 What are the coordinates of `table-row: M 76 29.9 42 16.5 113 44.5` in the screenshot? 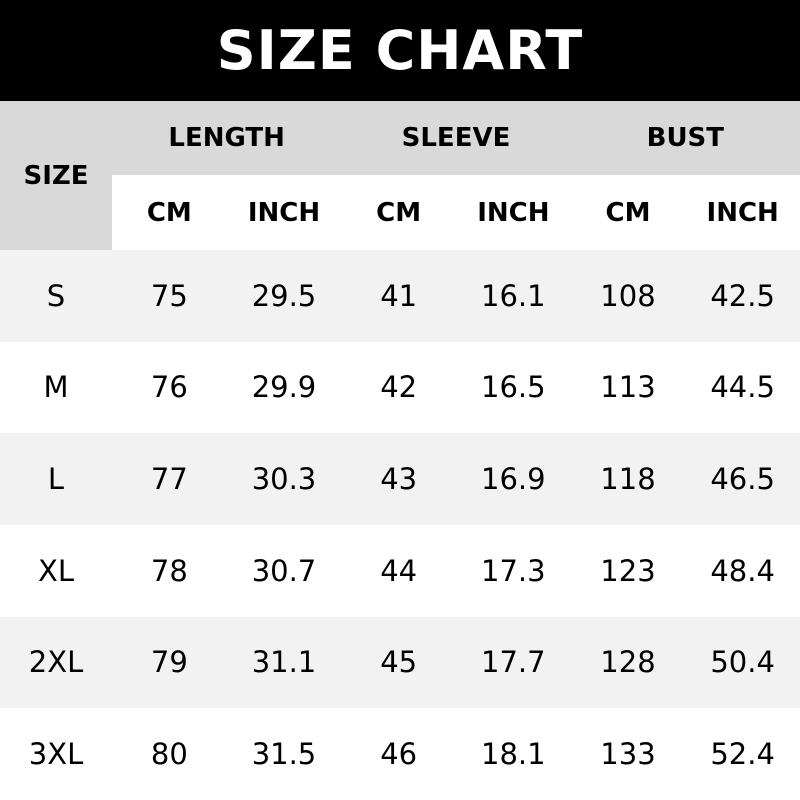 It's located at (400, 387).